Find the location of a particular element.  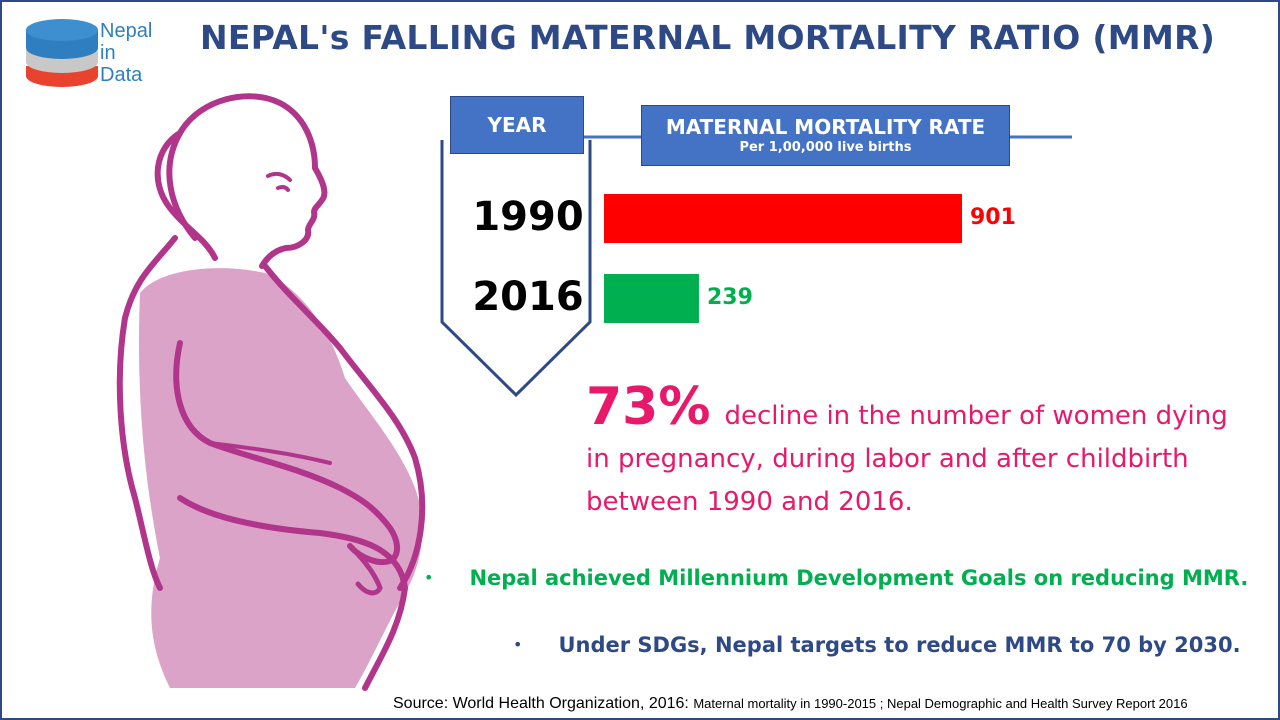

year-label-2016: 2016 is located at coordinates (528, 297).